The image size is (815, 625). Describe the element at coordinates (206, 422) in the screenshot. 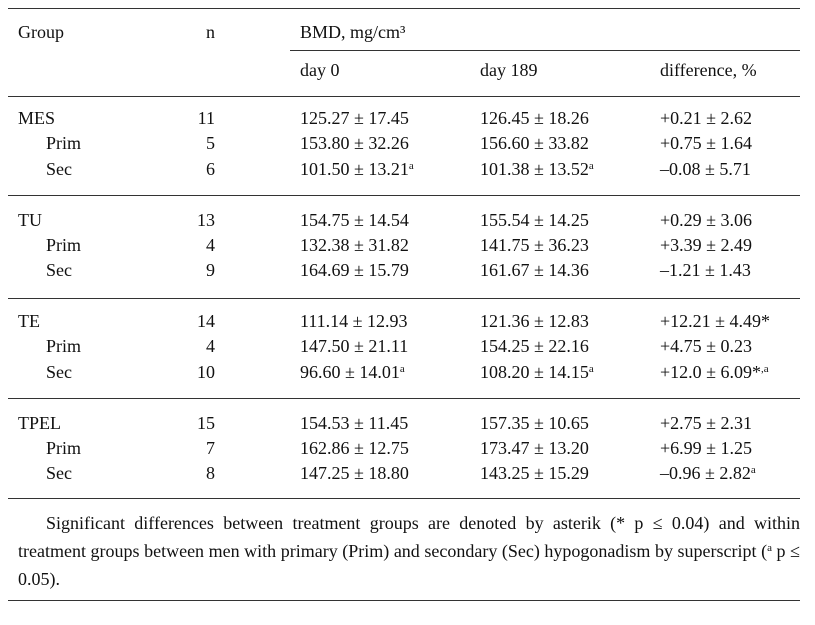

I see `n-cell: 15` at that location.